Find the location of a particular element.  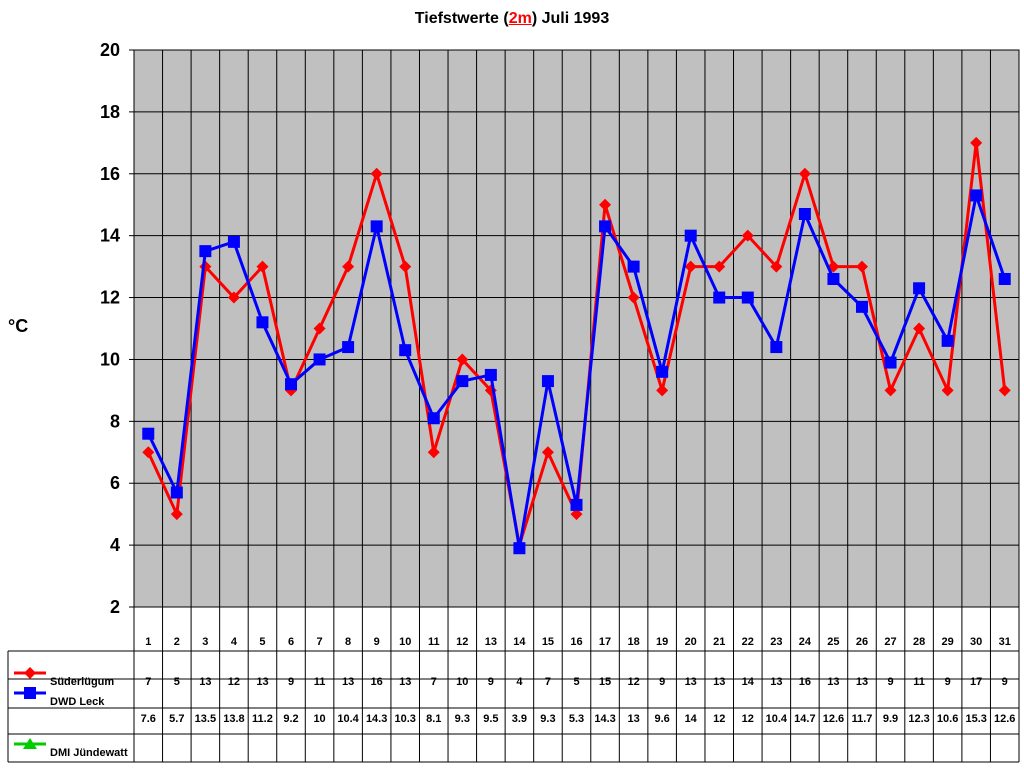

table-value: 4 is located at coordinates (519, 682).